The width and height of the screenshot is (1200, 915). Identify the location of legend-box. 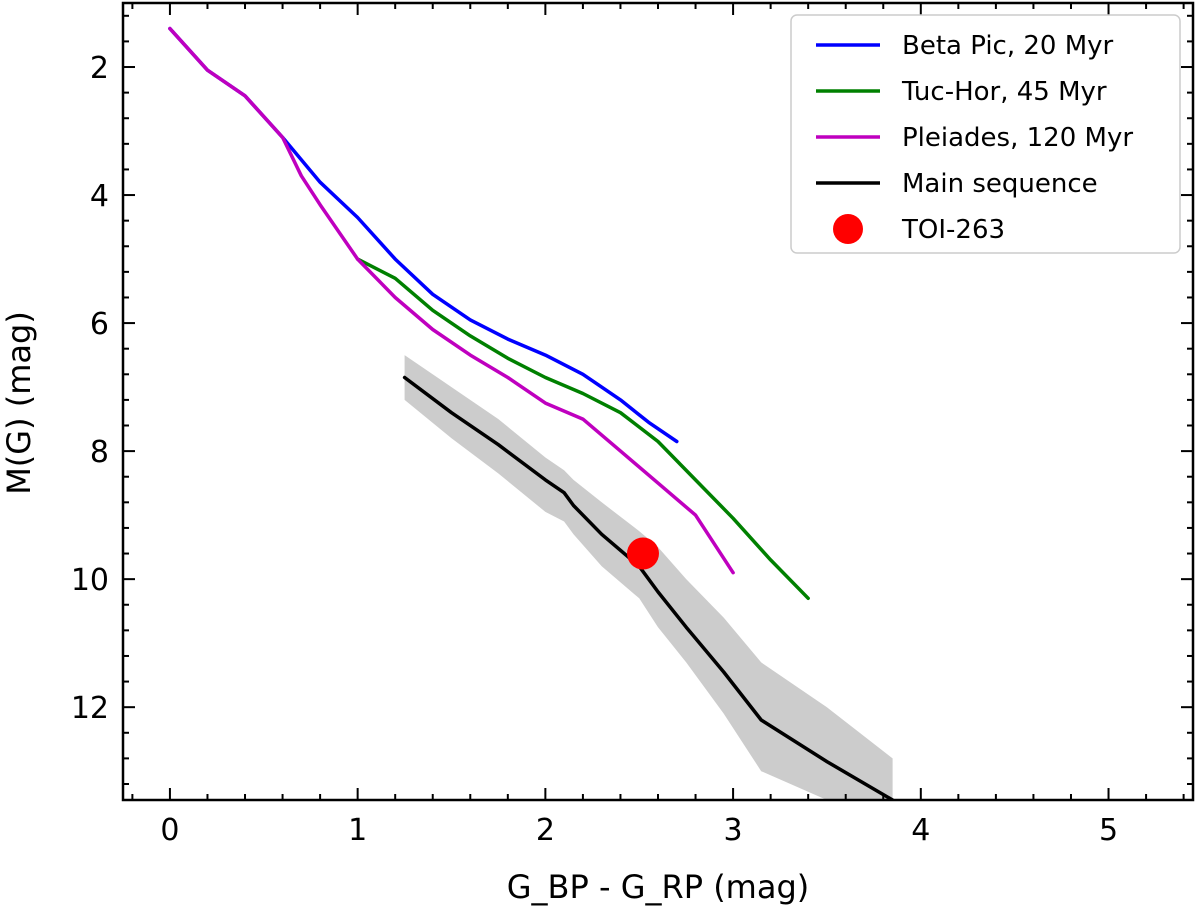
(985, 134).